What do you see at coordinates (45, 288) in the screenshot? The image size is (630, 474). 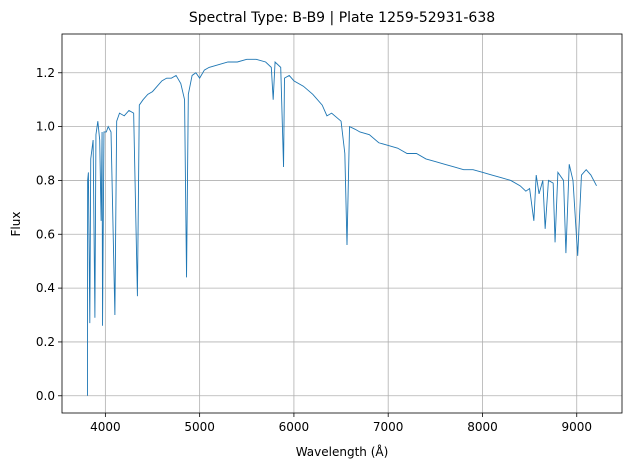 I see `y-tick-label: 0.4` at bounding box center [45, 288].